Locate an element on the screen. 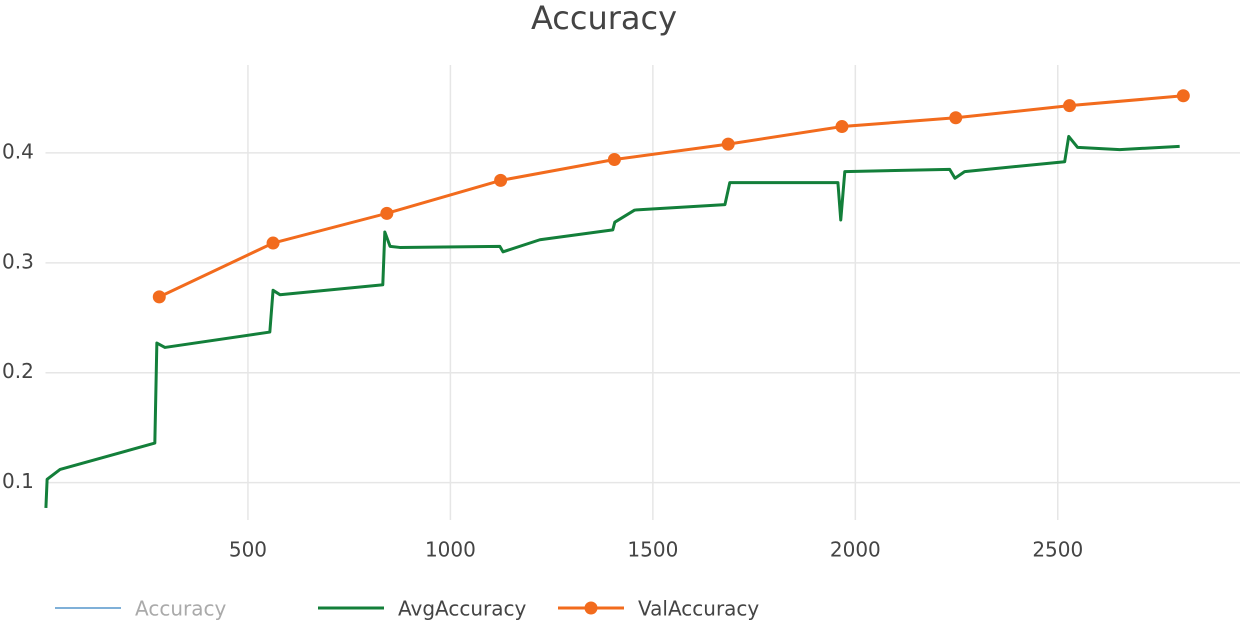 The image size is (1255, 634). legend-label: AvgAccuracy is located at coordinates (462, 609).